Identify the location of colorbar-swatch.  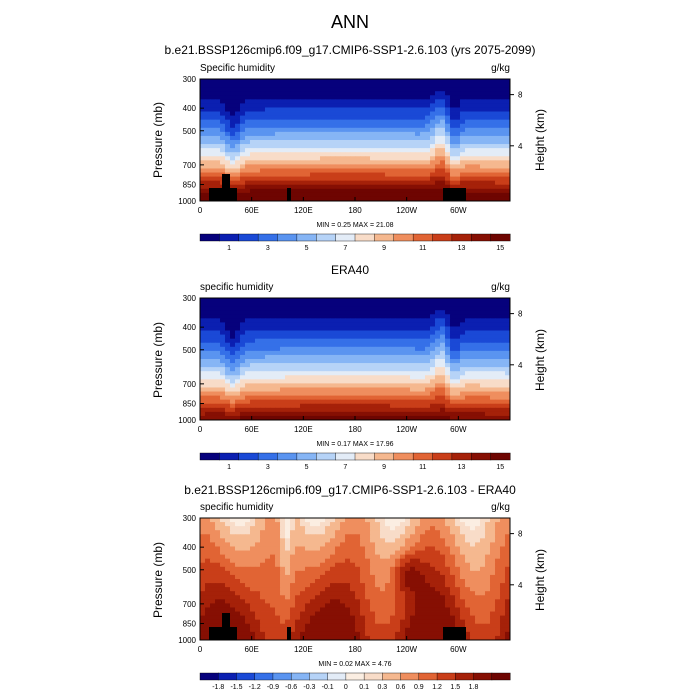
(326, 237).